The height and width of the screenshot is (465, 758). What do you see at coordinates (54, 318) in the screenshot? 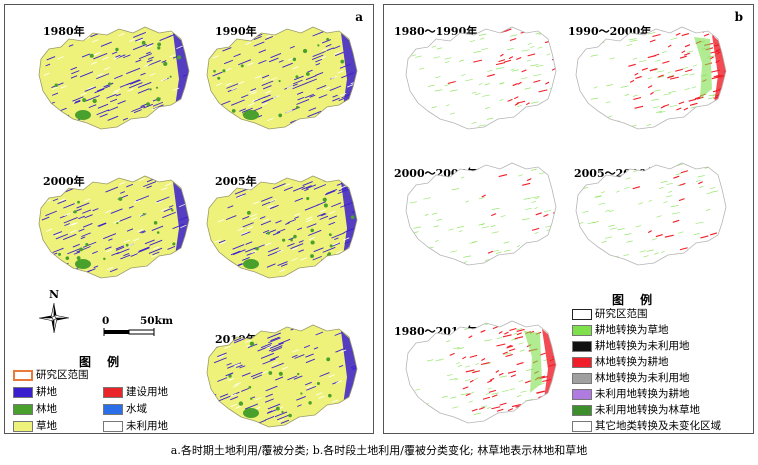
I see `compass-rose-icon` at bounding box center [54, 318].